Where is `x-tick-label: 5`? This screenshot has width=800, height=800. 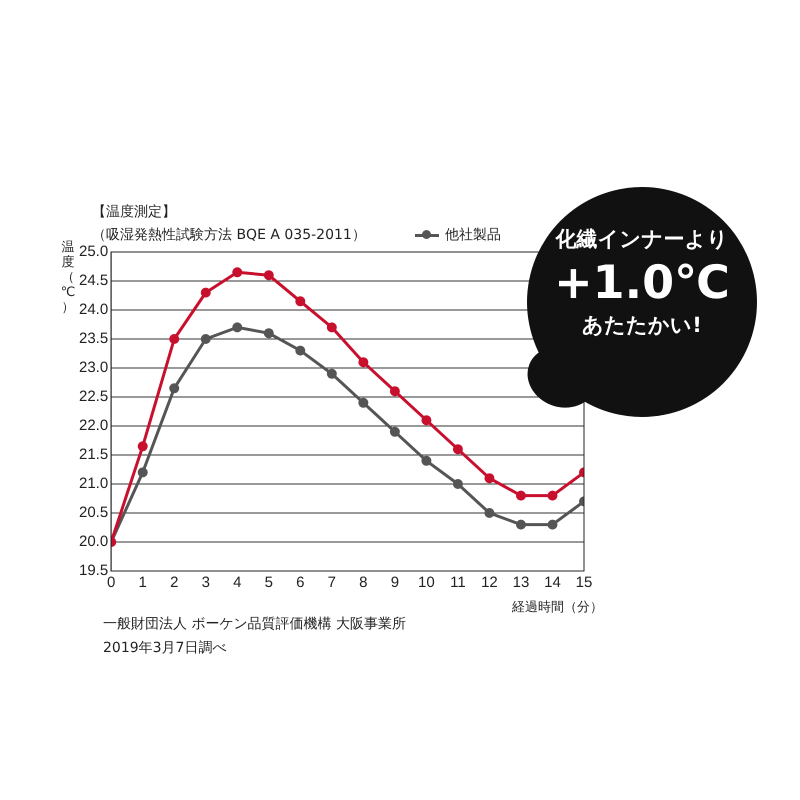 x-tick-label: 5 is located at coordinates (268, 583).